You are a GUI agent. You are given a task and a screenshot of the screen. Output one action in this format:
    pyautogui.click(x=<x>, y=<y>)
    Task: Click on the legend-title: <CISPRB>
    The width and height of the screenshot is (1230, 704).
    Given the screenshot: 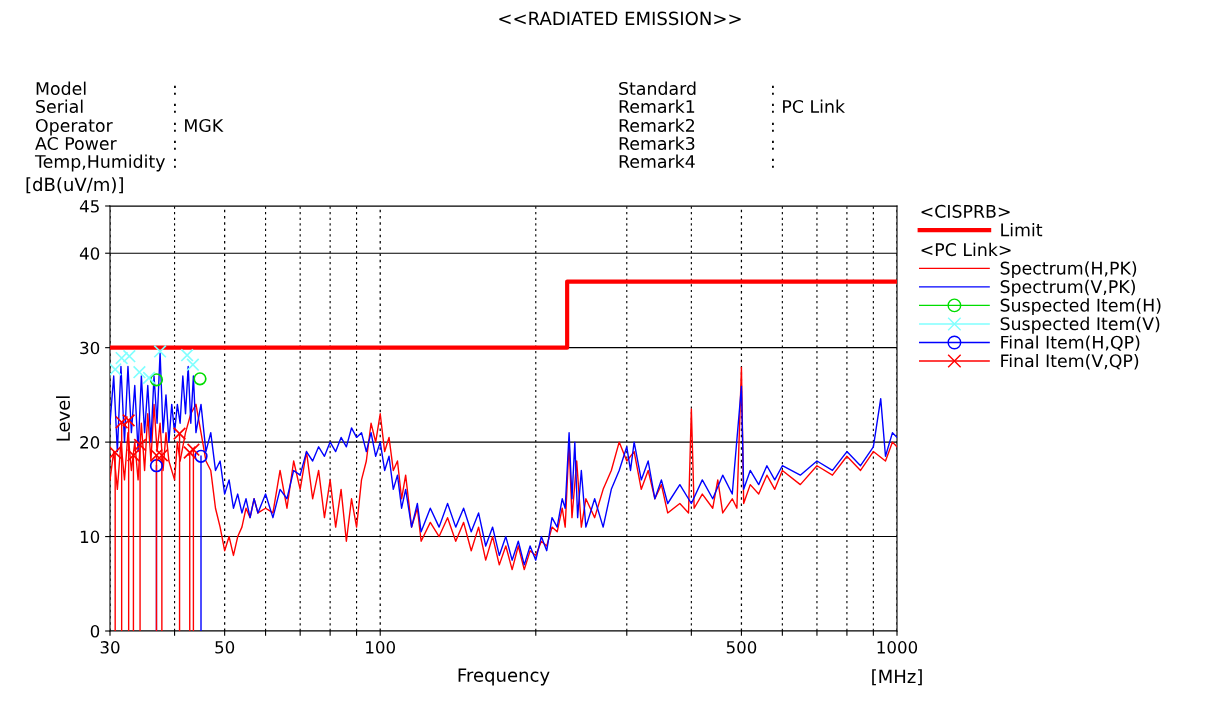 What is the action you would take?
    pyautogui.click(x=965, y=211)
    